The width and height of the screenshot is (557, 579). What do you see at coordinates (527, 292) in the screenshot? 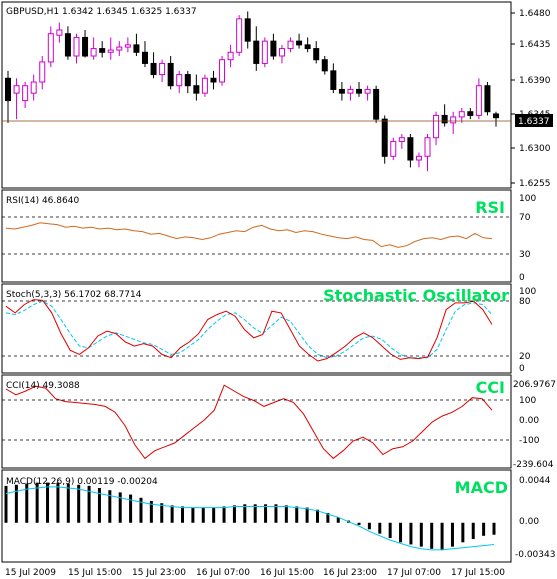
I see `stoch-tick-100: 100` at bounding box center [527, 292].